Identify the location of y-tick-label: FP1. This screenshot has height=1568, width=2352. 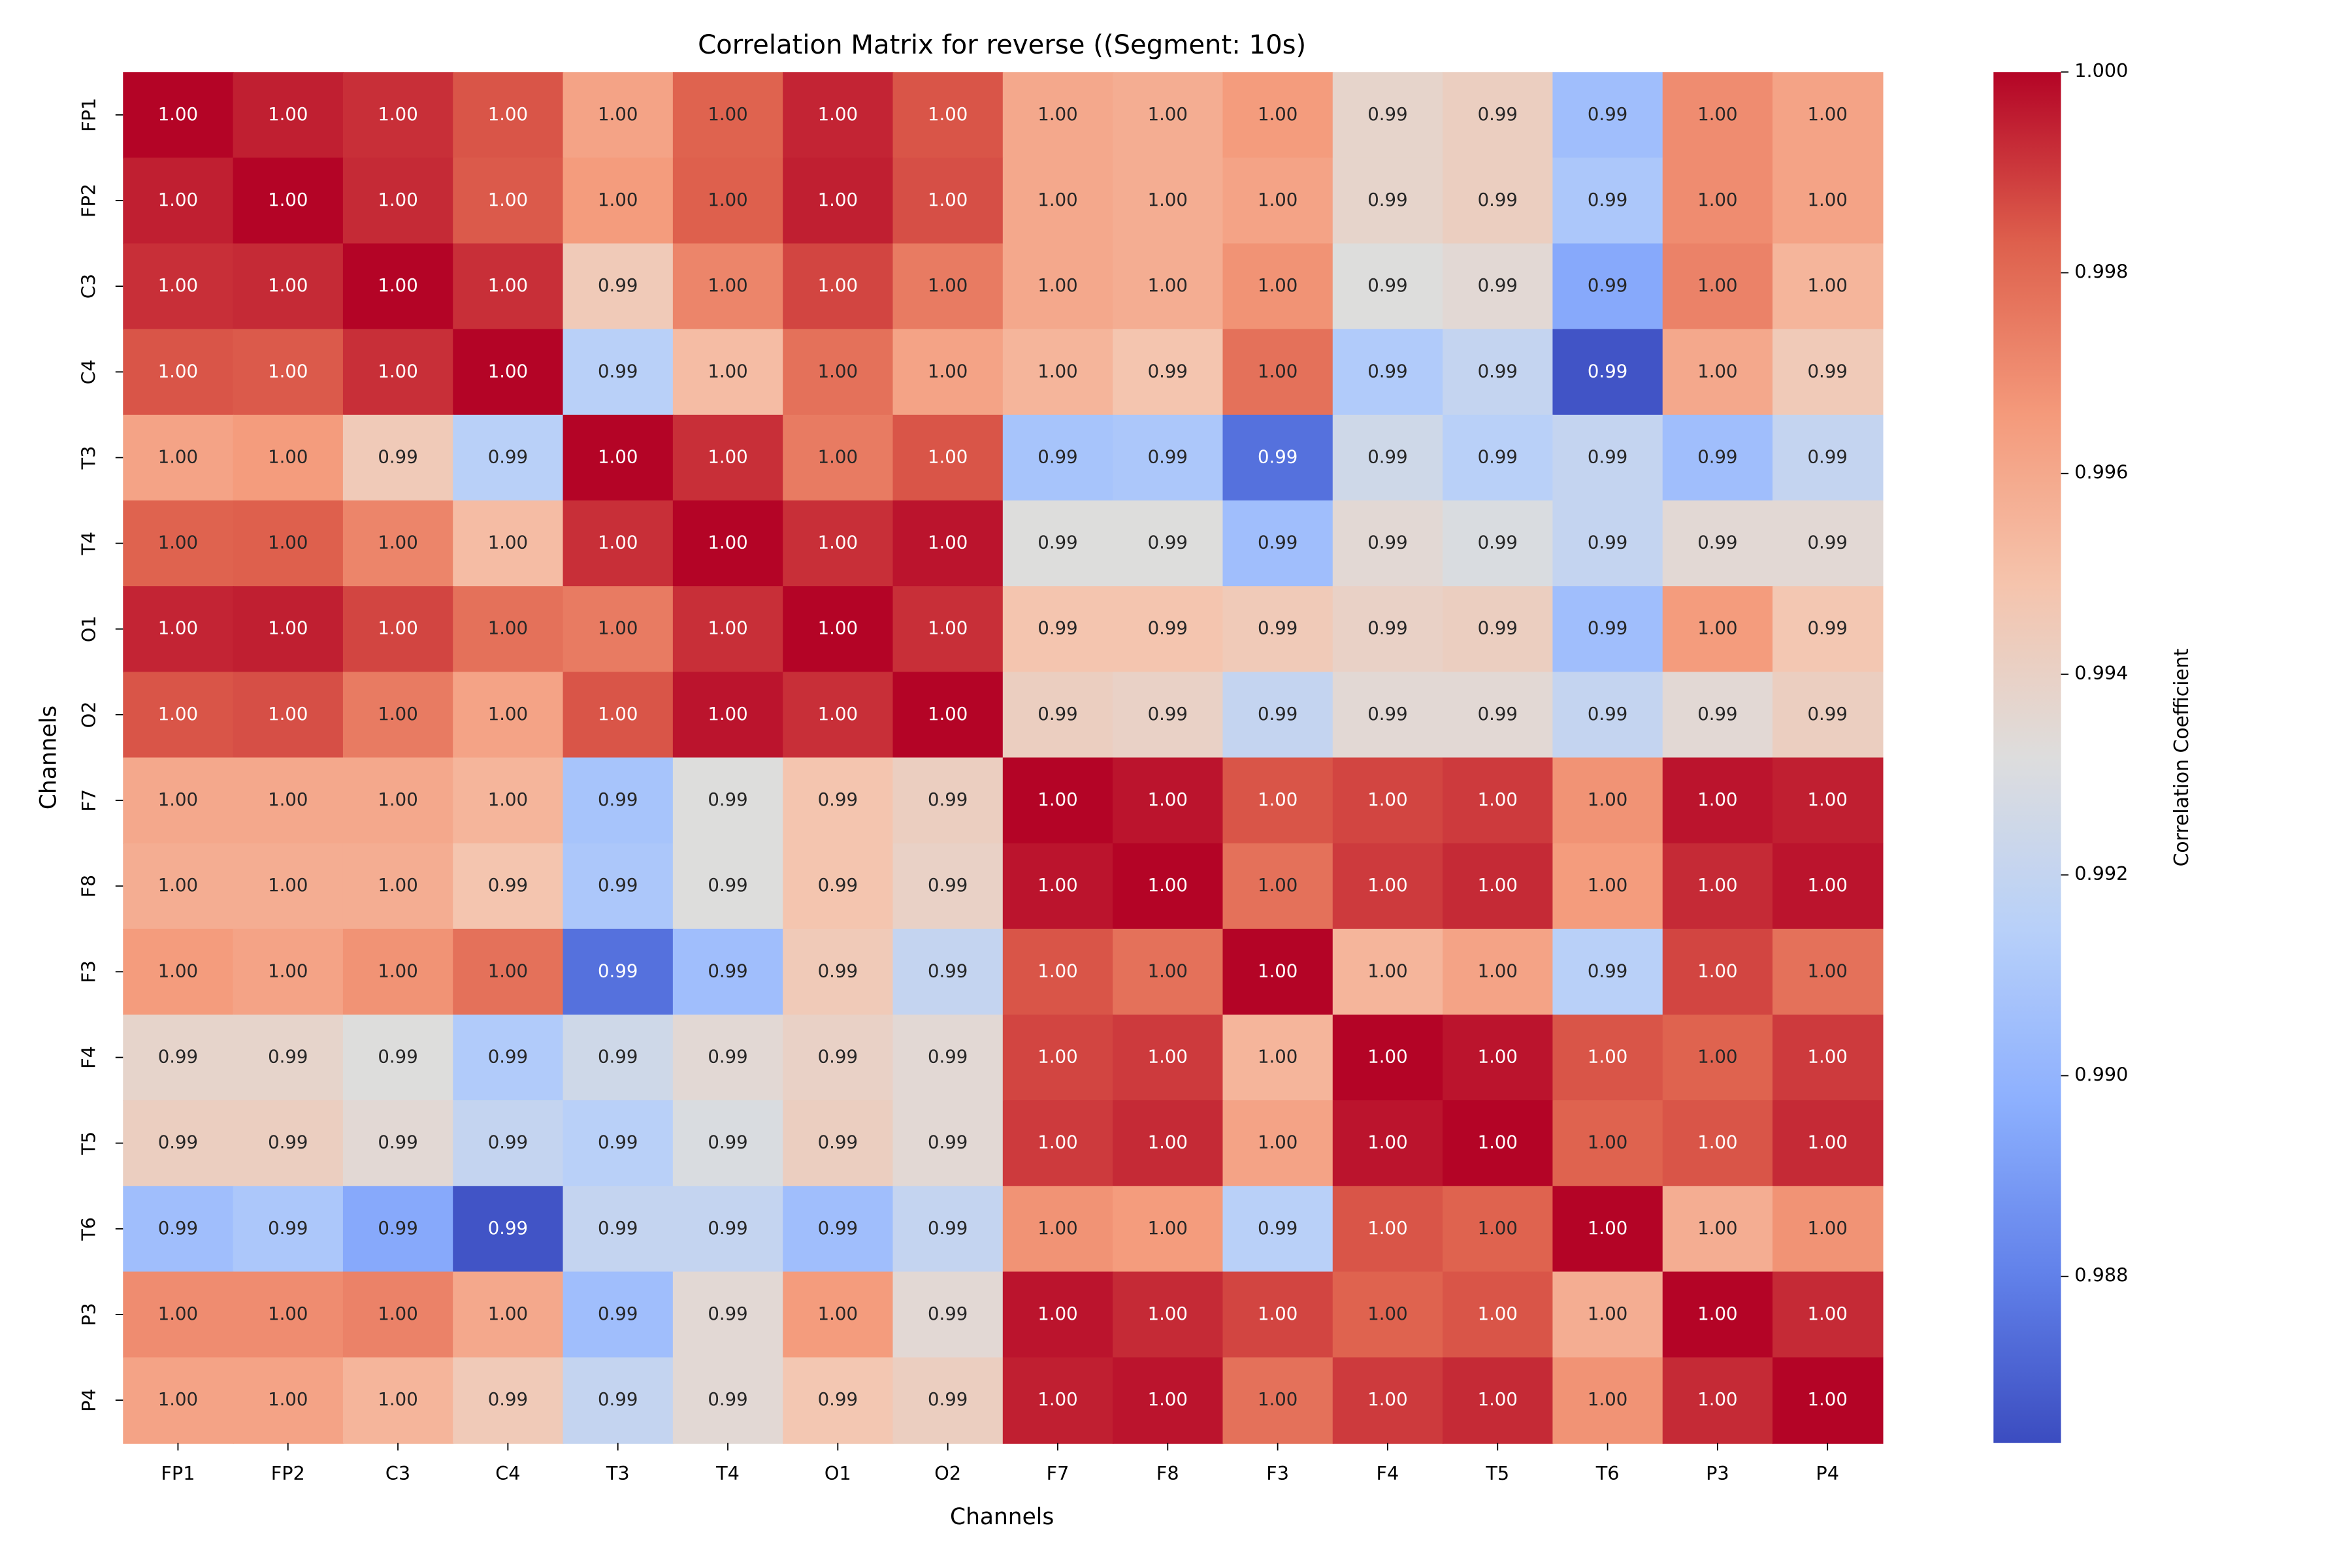
(89, 115).